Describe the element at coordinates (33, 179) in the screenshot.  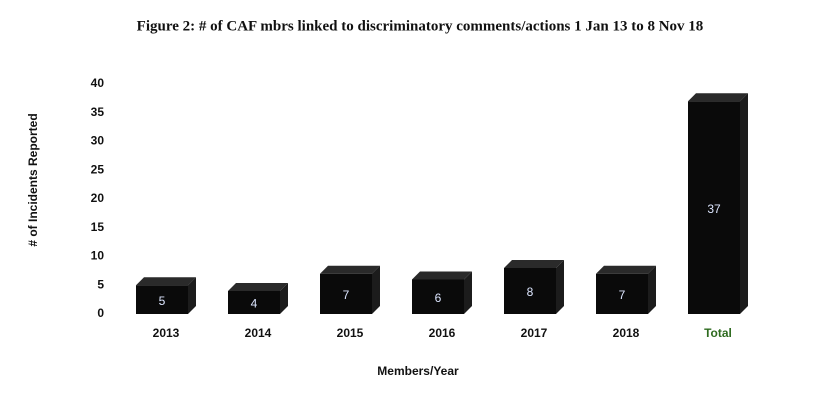
I see `y-axis-label: # of Incidents Reported` at that location.